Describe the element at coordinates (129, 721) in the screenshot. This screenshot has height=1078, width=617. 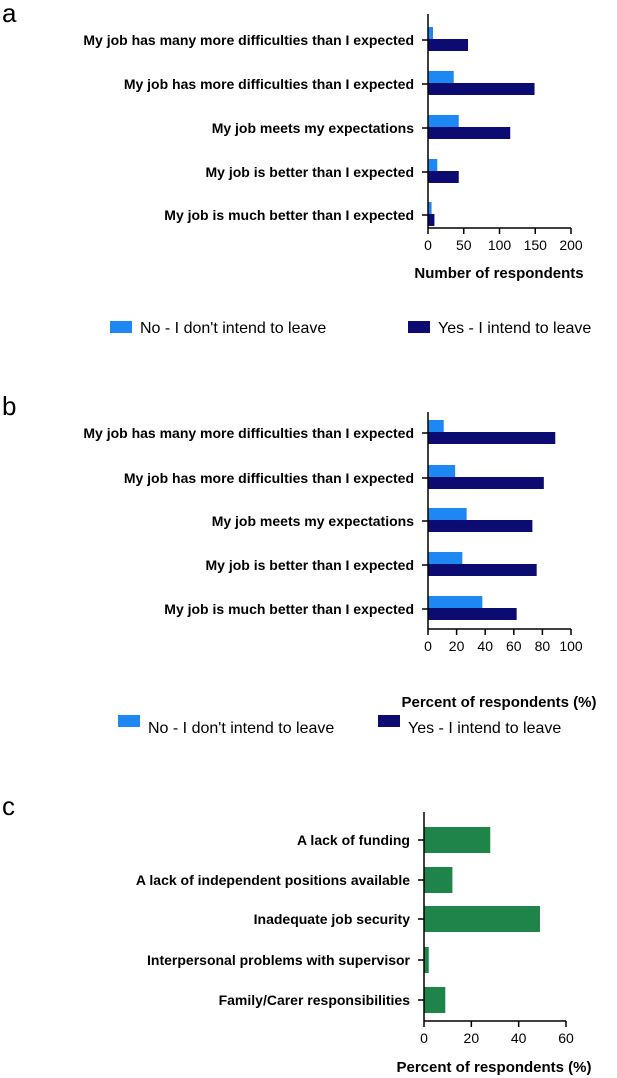
I see `legend-b-swatch-no` at that location.